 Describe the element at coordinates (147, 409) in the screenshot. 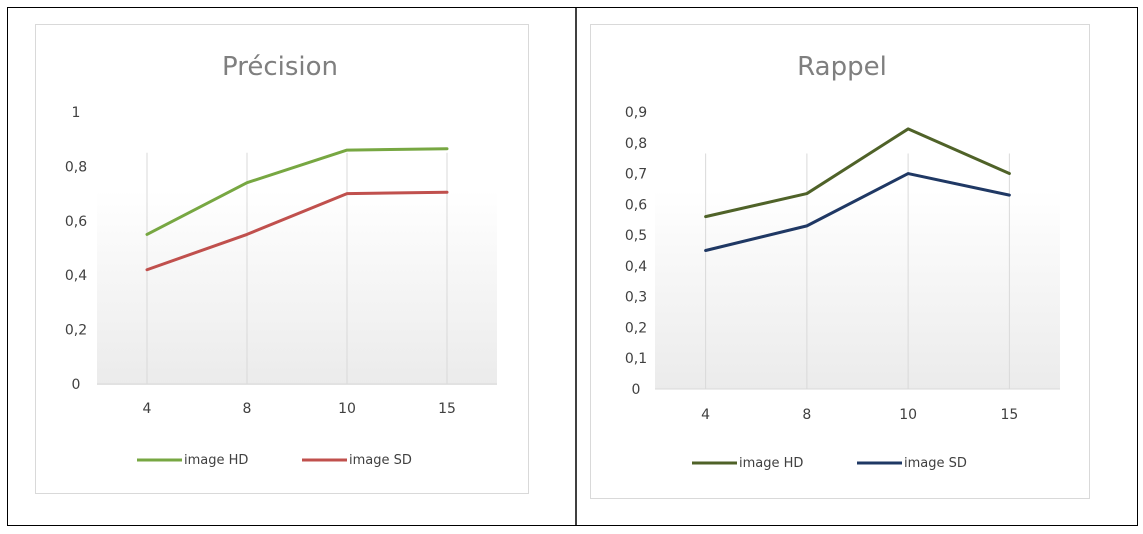

I see `precision-x-tick-label: 4` at that location.